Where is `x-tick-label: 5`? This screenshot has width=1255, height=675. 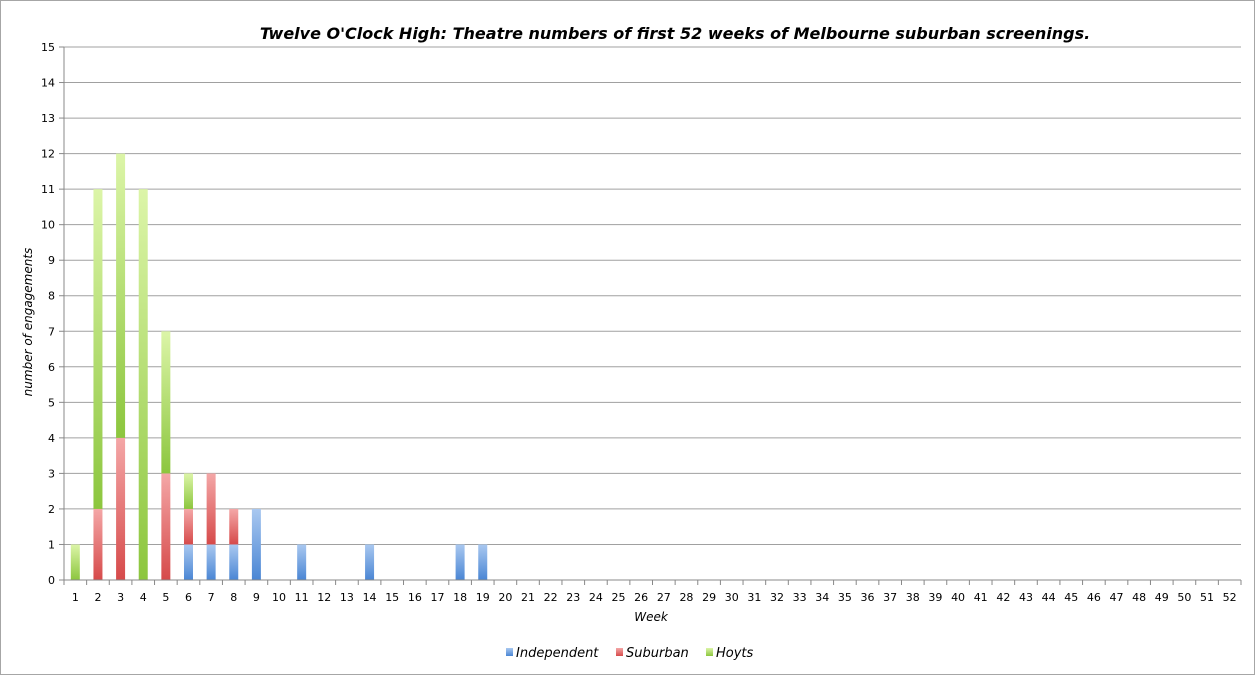
x-tick-label: 5 is located at coordinates (165, 597).